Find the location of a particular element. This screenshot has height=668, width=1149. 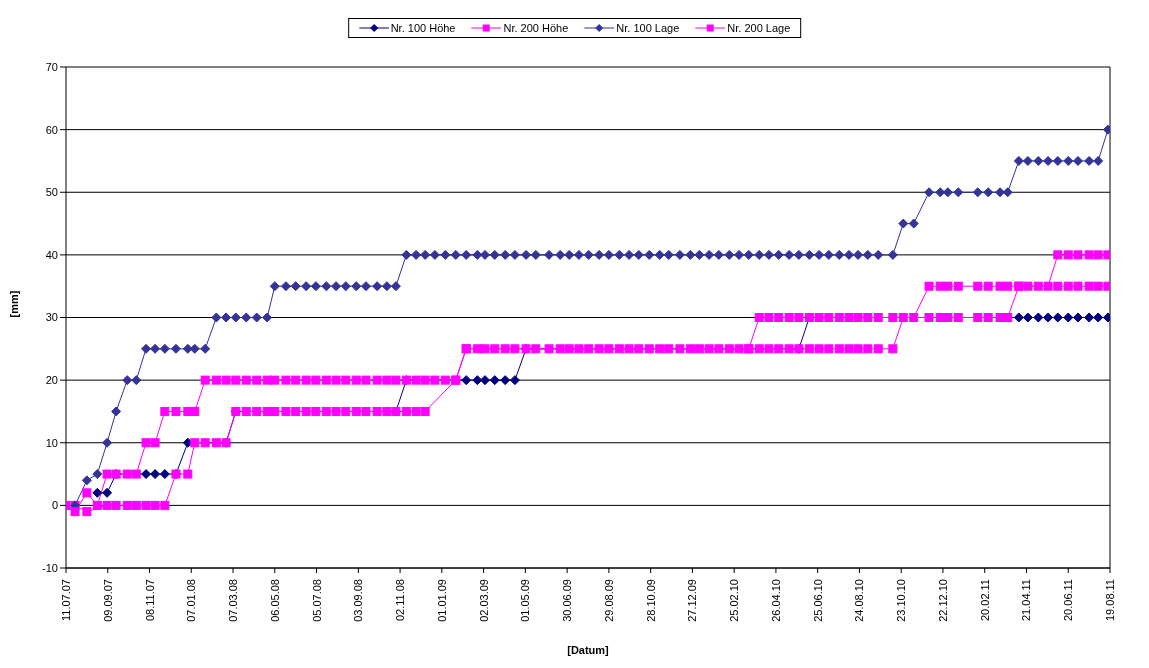

y-tick-label: 10 is located at coordinates (51, 442).